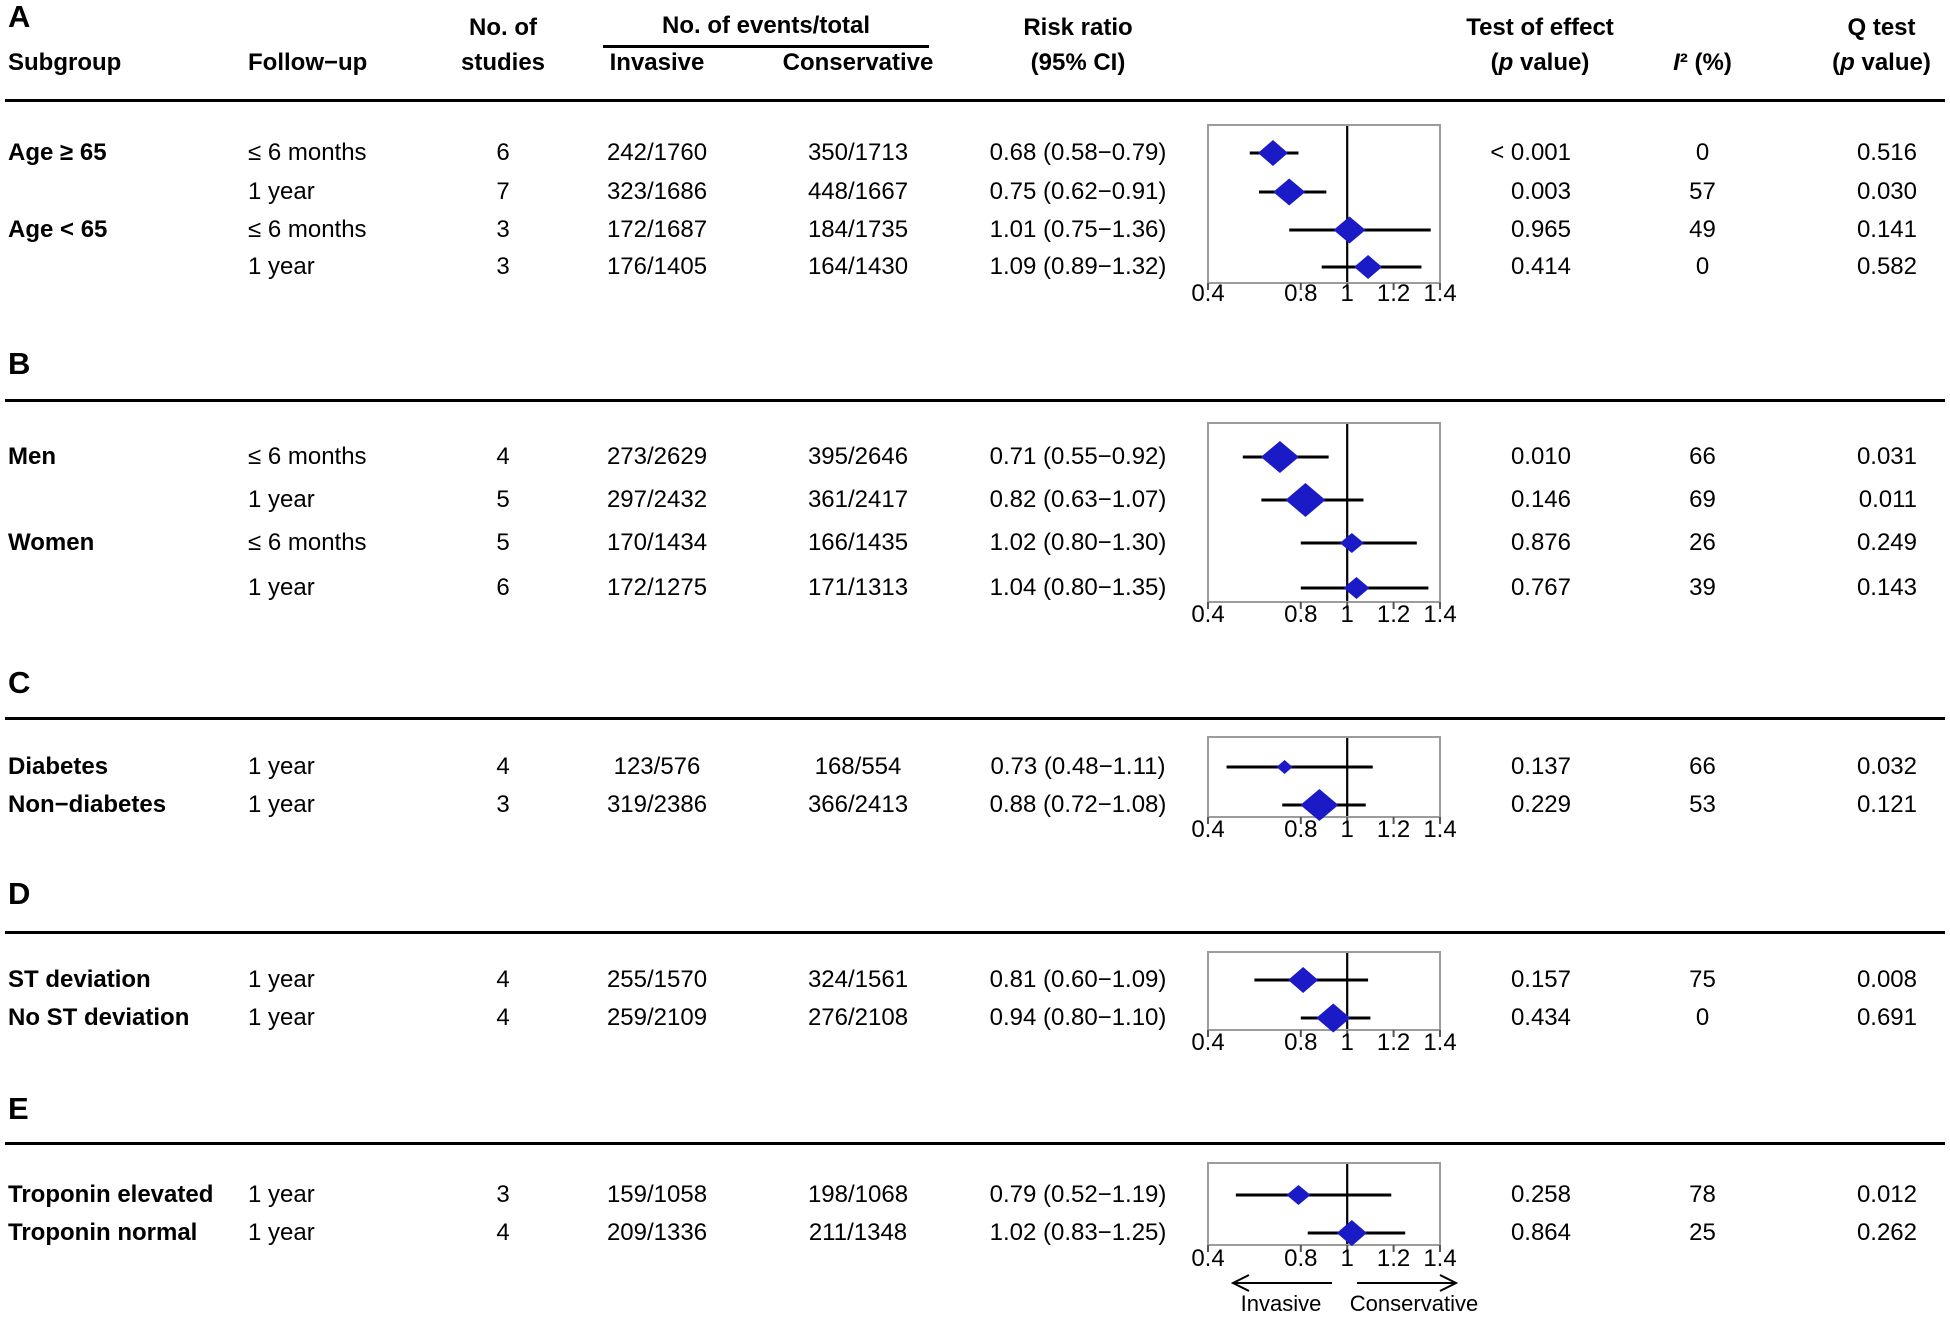 This screenshot has width=1950, height=1317. What do you see at coordinates (1702, 456) in the screenshot?
I see `i-squared-cell: 66` at bounding box center [1702, 456].